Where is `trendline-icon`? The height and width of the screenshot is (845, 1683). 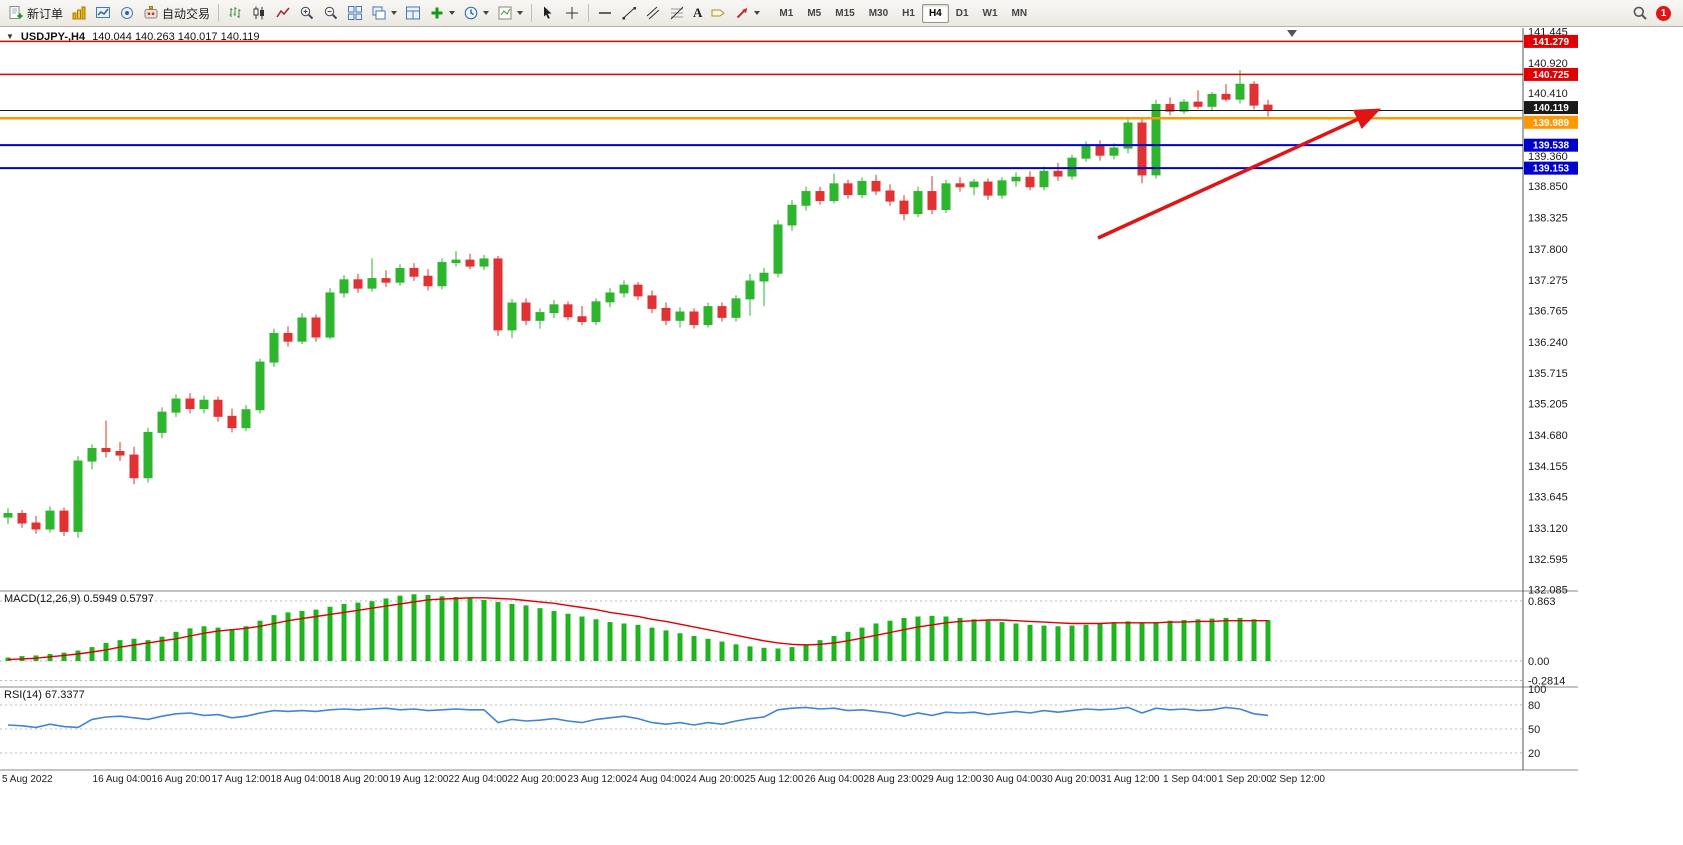 trendline-icon is located at coordinates (629, 13).